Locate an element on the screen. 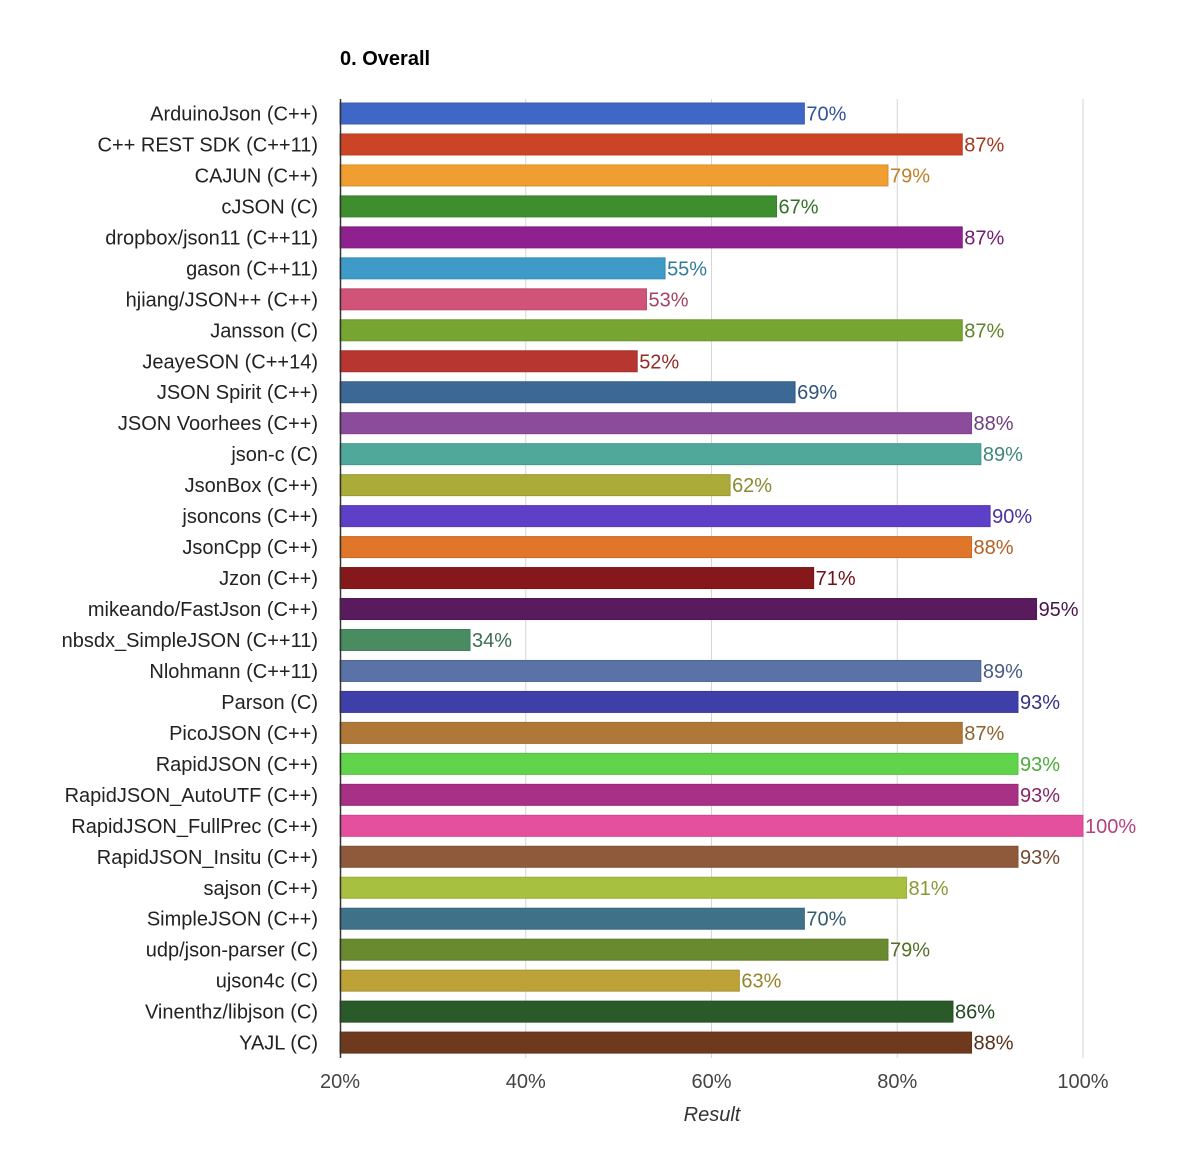  value-label: 81% is located at coordinates (929, 889).